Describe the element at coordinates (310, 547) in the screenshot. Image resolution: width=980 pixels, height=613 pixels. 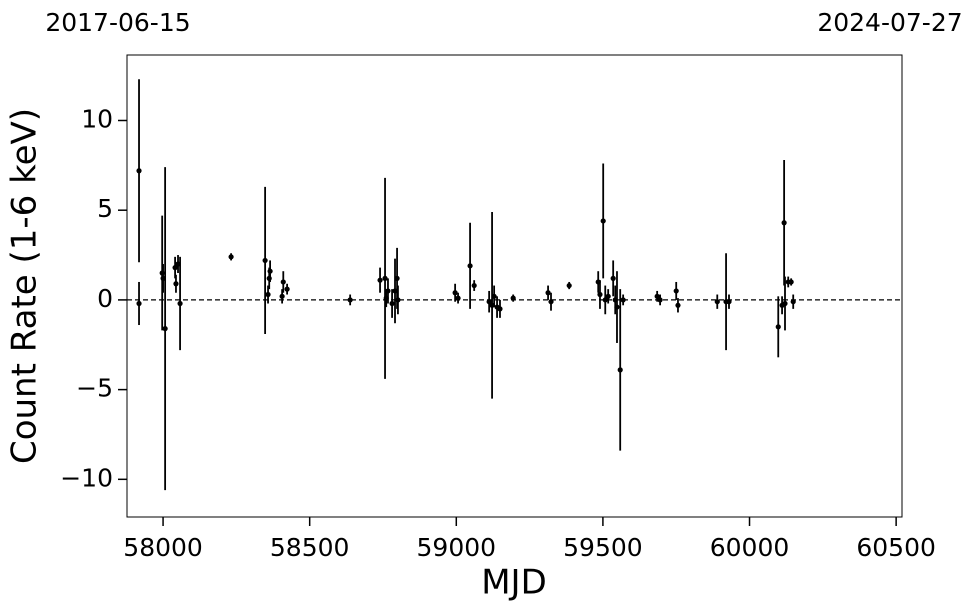
I see `x-tick-label: 58500` at that location.